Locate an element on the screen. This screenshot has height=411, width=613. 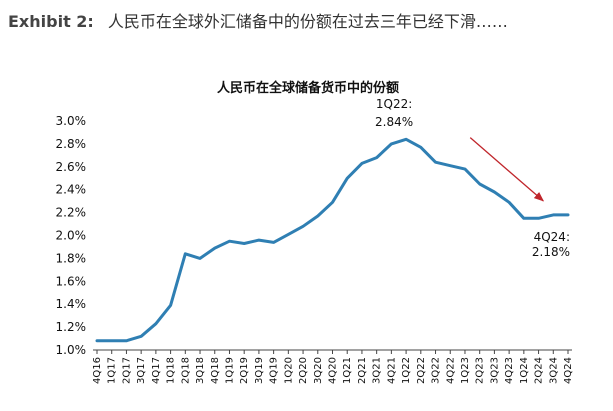
x-tick-label: 4Q17 is located at coordinates (156, 370).